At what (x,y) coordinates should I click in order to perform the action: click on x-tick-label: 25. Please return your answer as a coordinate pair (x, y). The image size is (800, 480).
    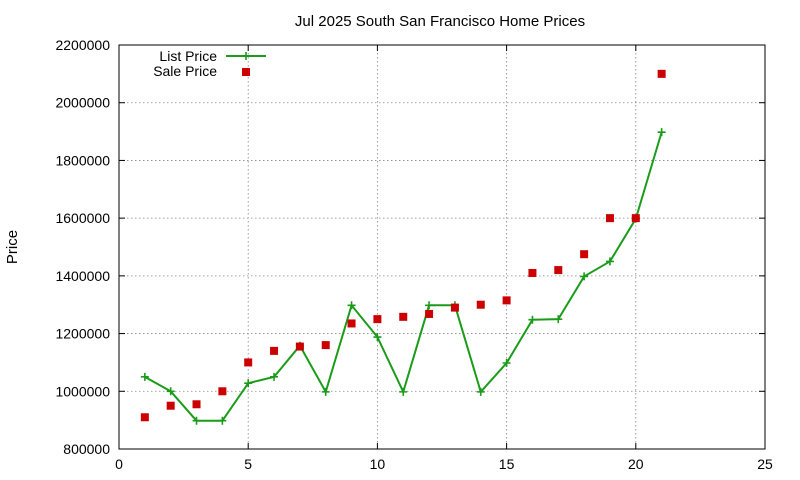
    Looking at the image, I should click on (765, 464).